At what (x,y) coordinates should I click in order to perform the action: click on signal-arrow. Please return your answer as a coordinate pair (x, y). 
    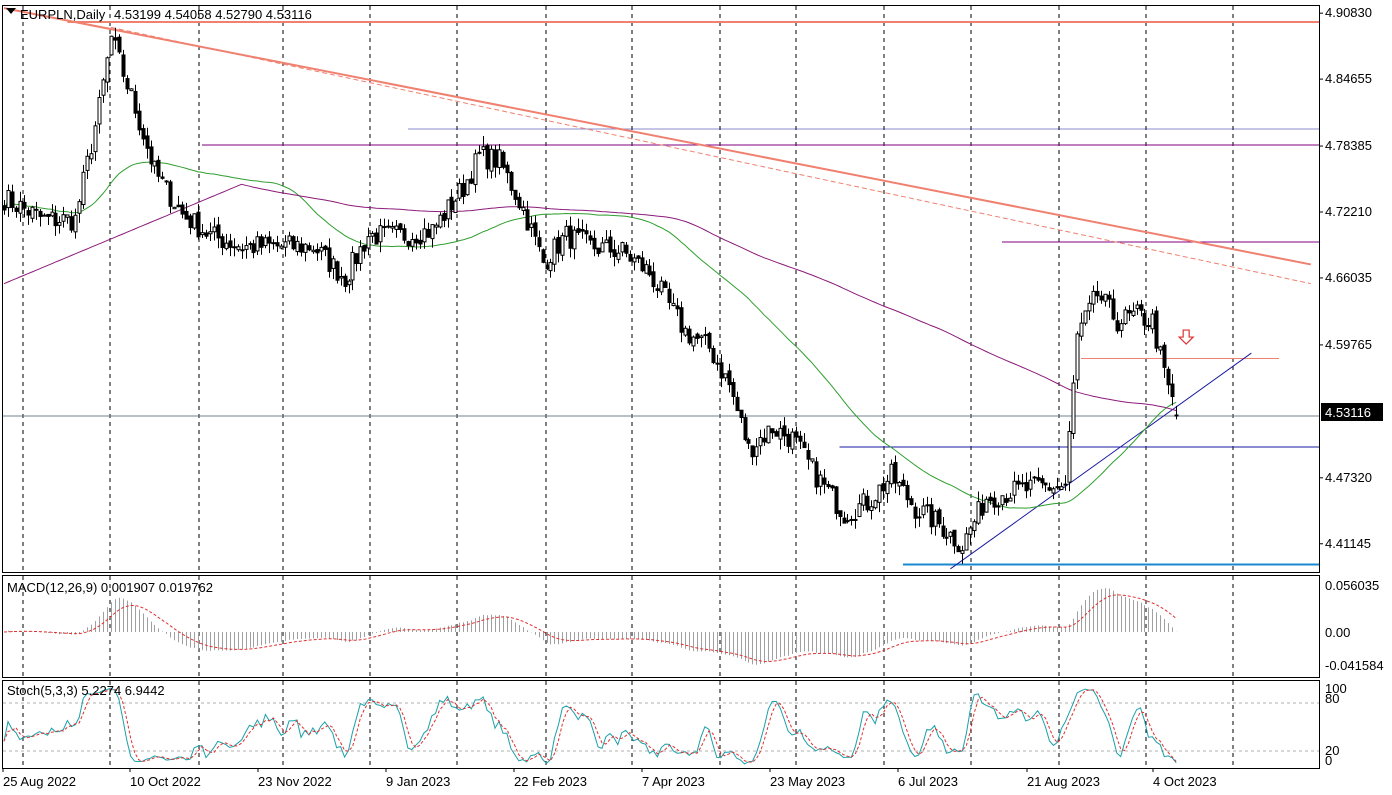
    Looking at the image, I should click on (1186, 337).